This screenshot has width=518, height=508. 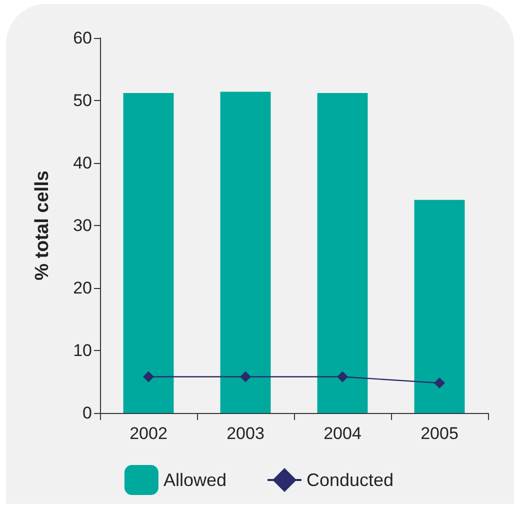 I want to click on x-tick-label: 2003, so click(x=245, y=433).